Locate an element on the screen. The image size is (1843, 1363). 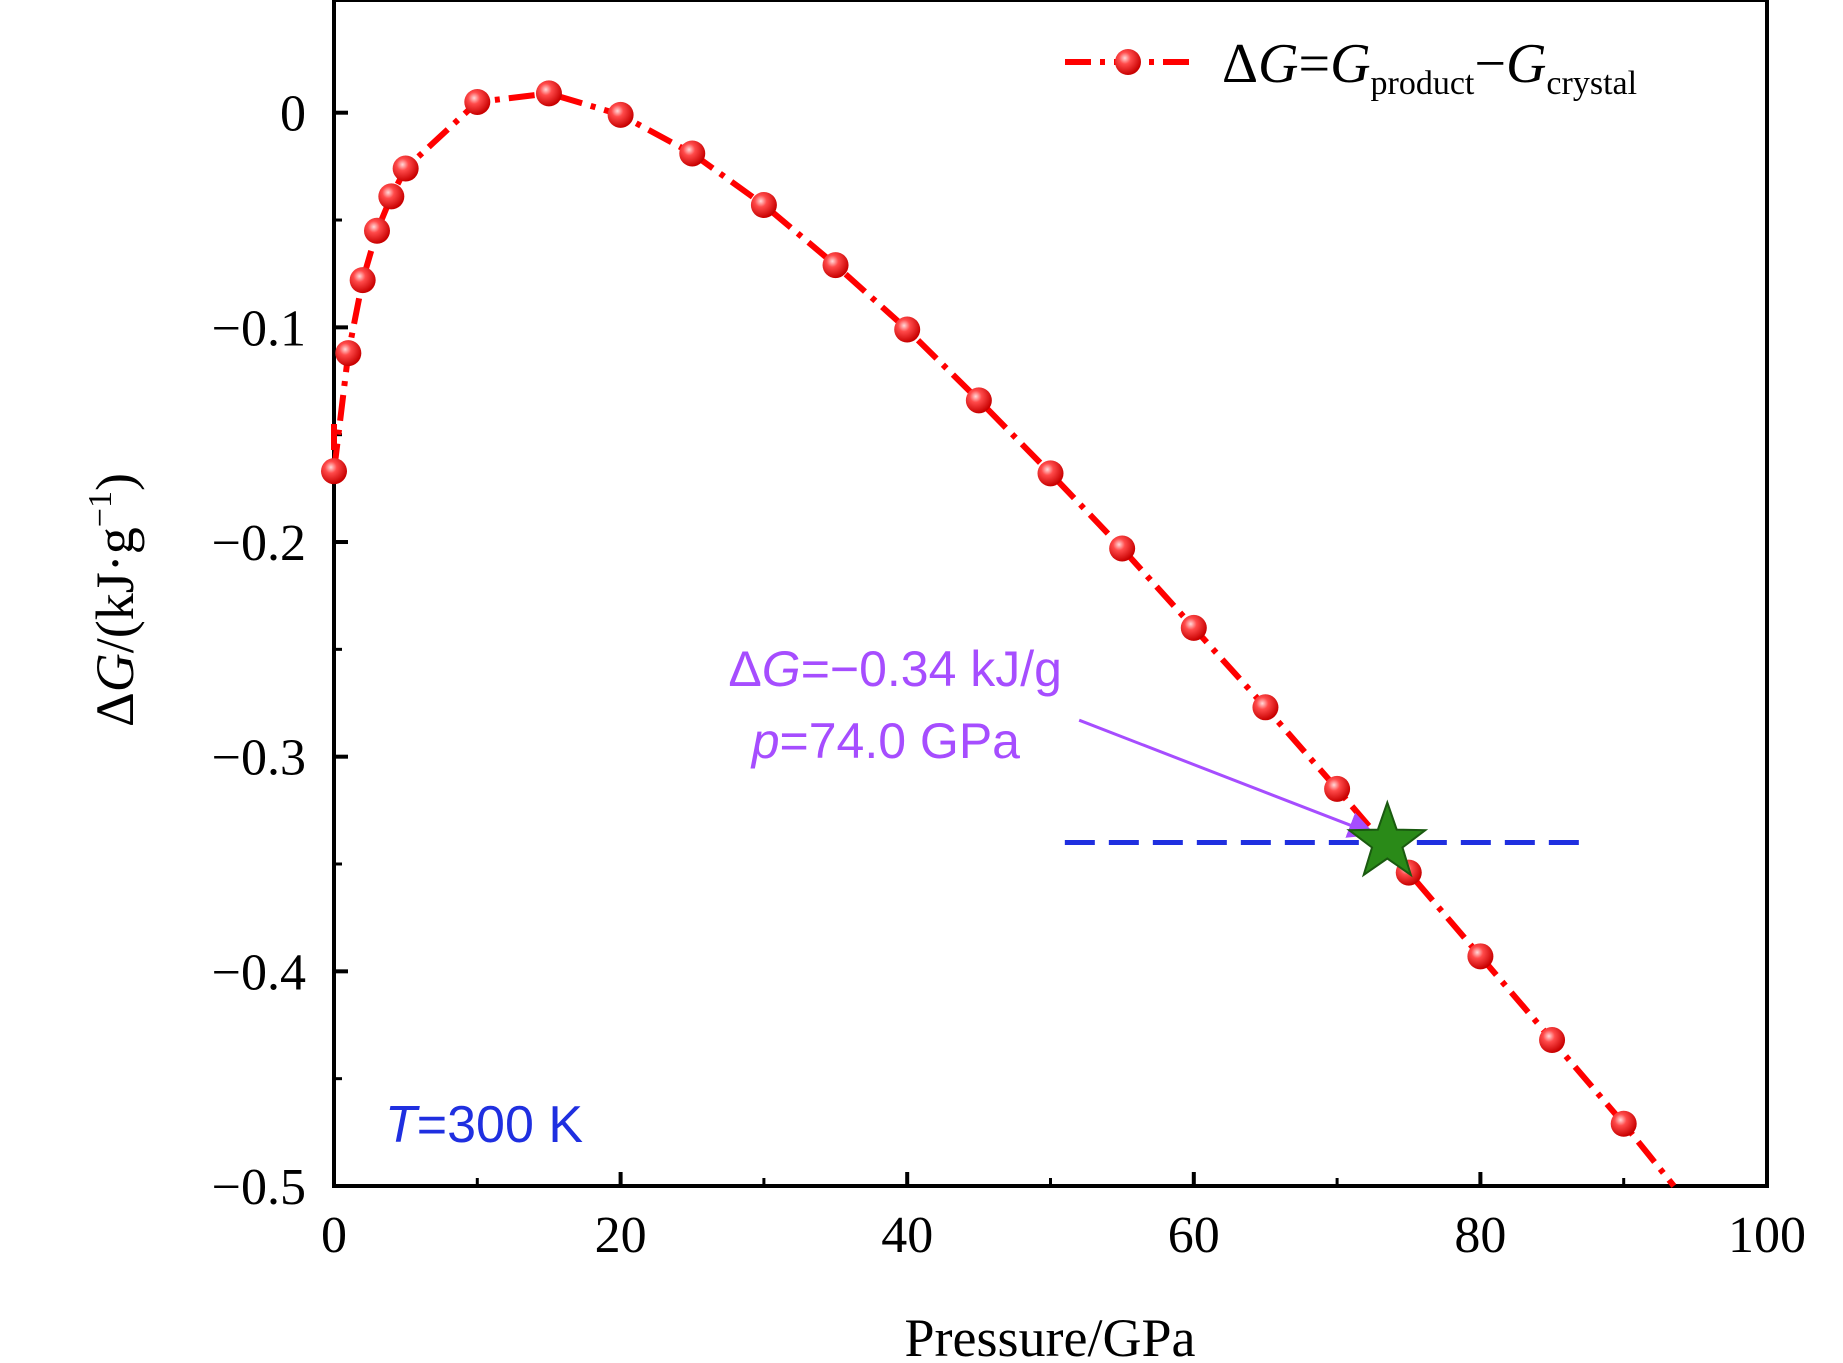
legend-marker is located at coordinates (1128, 62).